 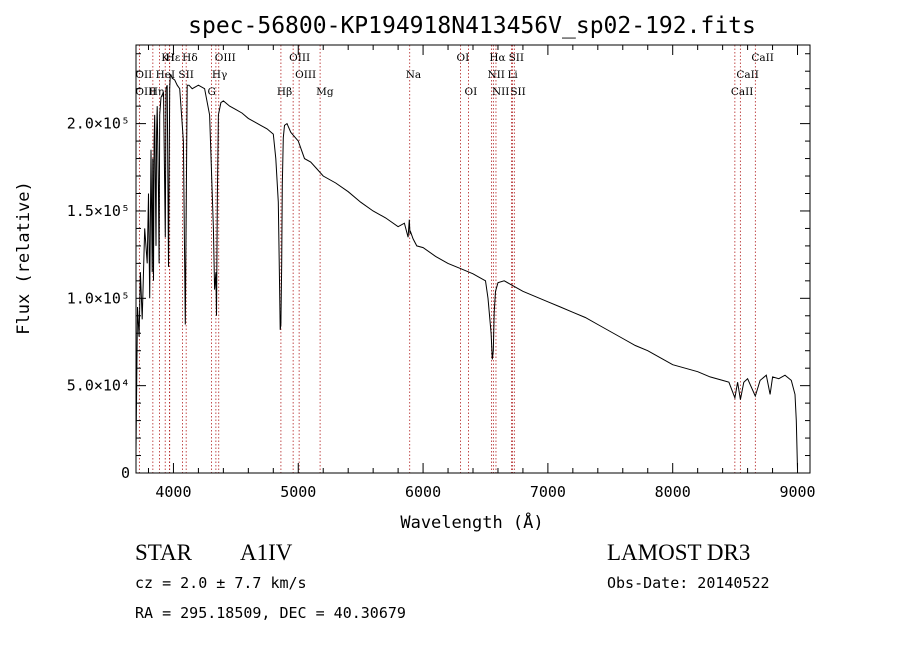 What do you see at coordinates (98, 124) in the screenshot?
I see `y-tick-label: 2.0×10⁵` at bounding box center [98, 124].